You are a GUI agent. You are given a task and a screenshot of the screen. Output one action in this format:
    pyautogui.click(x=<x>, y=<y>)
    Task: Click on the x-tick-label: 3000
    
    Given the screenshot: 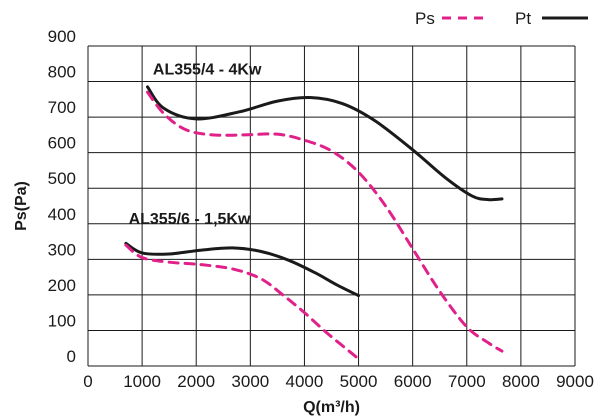 What is the action you would take?
    pyautogui.click(x=250, y=381)
    